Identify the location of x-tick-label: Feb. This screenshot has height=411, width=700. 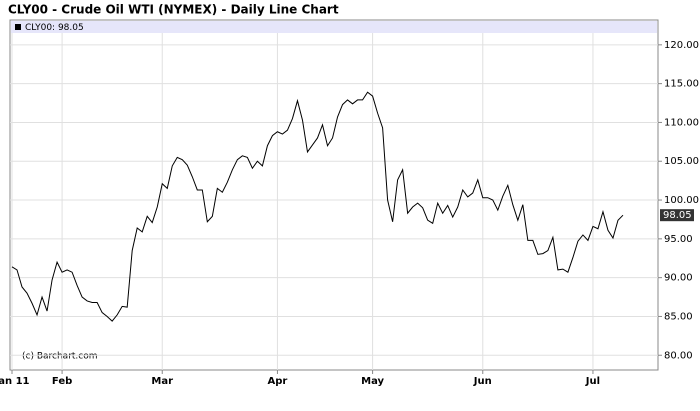
(62, 381).